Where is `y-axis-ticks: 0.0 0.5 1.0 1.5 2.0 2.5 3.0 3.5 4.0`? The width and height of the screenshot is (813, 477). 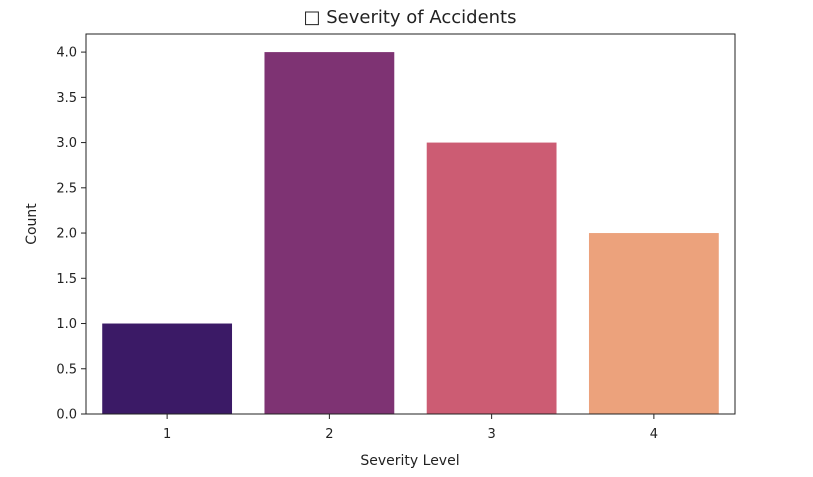 y-axis-ticks: 0.0 0.5 1.0 1.5 2.0 2.5 3.0 3.5 4.0 is located at coordinates (71, 234).